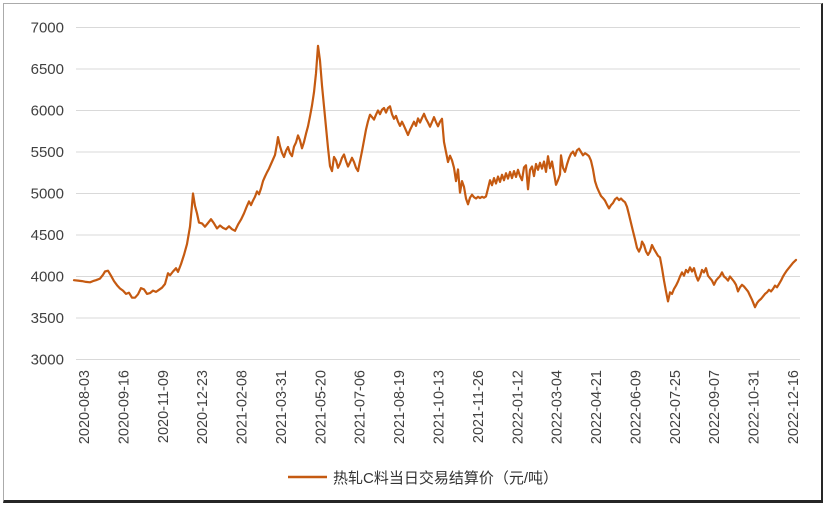 This screenshot has width=830, height=505. I want to click on x-tick-label: 2021-03-31, so click(282, 407).